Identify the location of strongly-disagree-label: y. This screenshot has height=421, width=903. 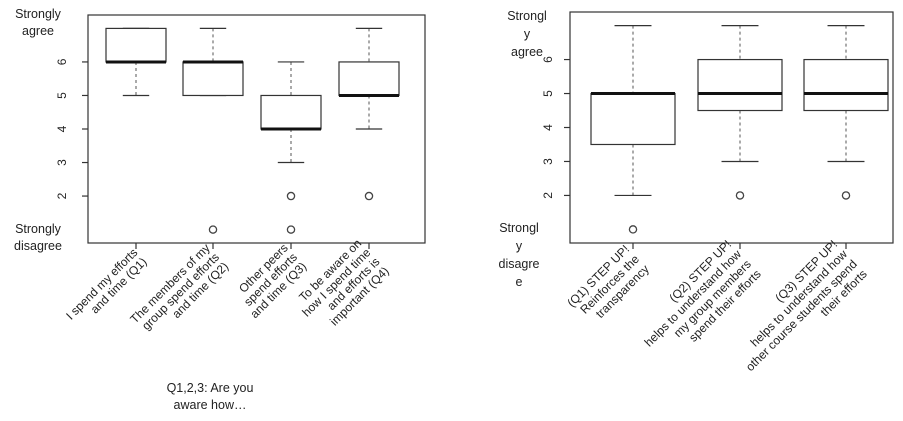
(519, 246).